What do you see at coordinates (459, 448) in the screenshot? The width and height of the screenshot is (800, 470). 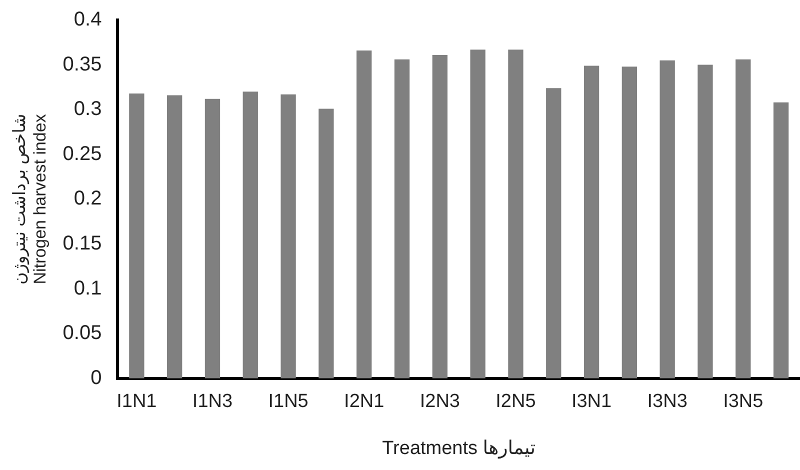 I see `x-axis-title: Treatments تیمارها` at bounding box center [459, 448].